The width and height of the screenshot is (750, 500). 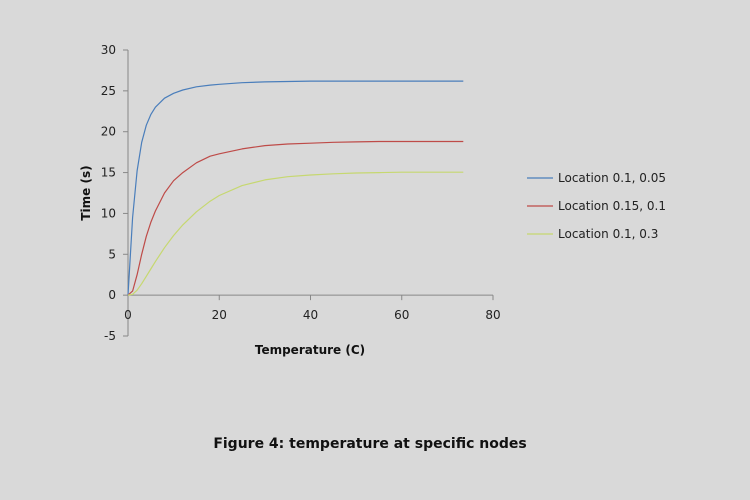 What do you see at coordinates (112, 295) in the screenshot?
I see `y-tick-label: 0` at bounding box center [112, 295].